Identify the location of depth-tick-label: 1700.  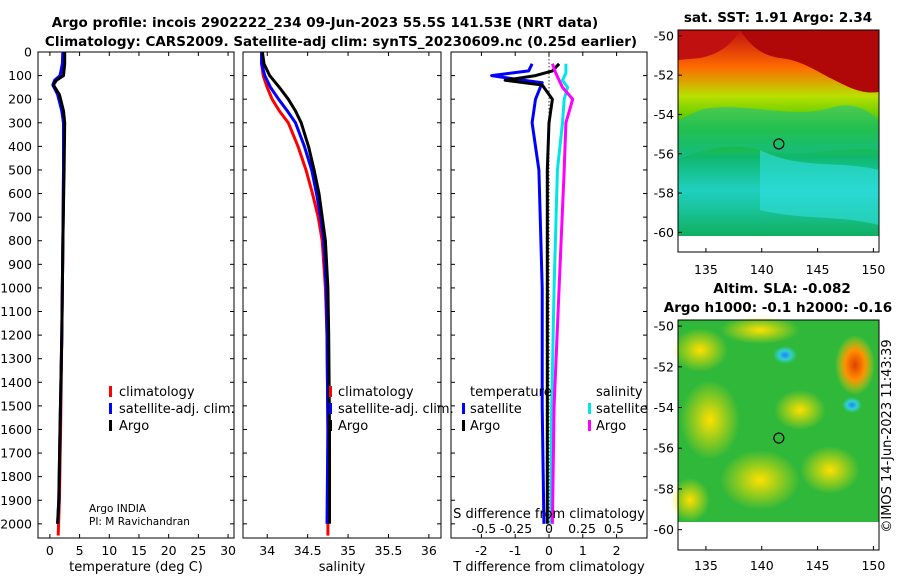
(16, 453).